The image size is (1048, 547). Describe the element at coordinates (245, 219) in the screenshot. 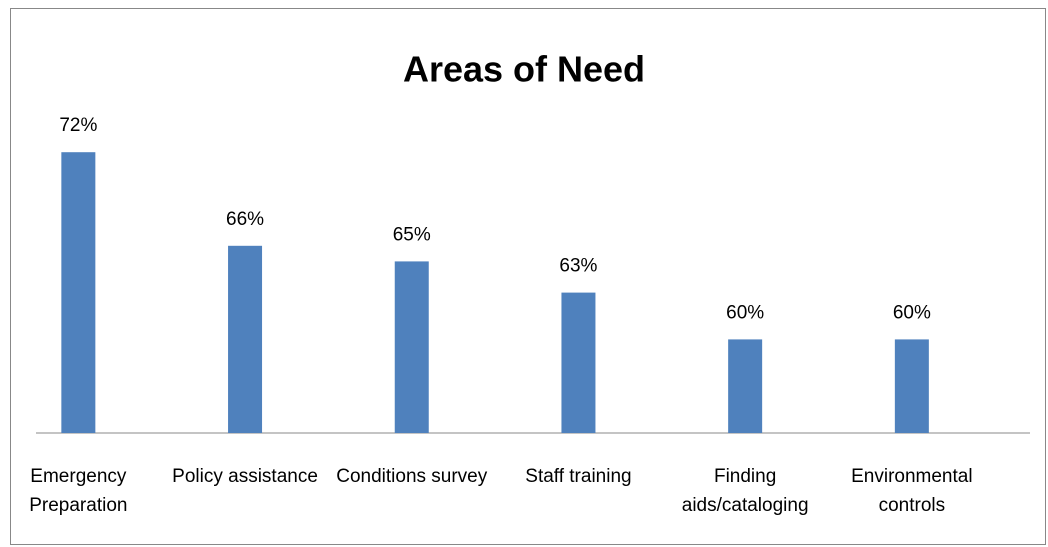

I see `data-label: 66%` at that location.